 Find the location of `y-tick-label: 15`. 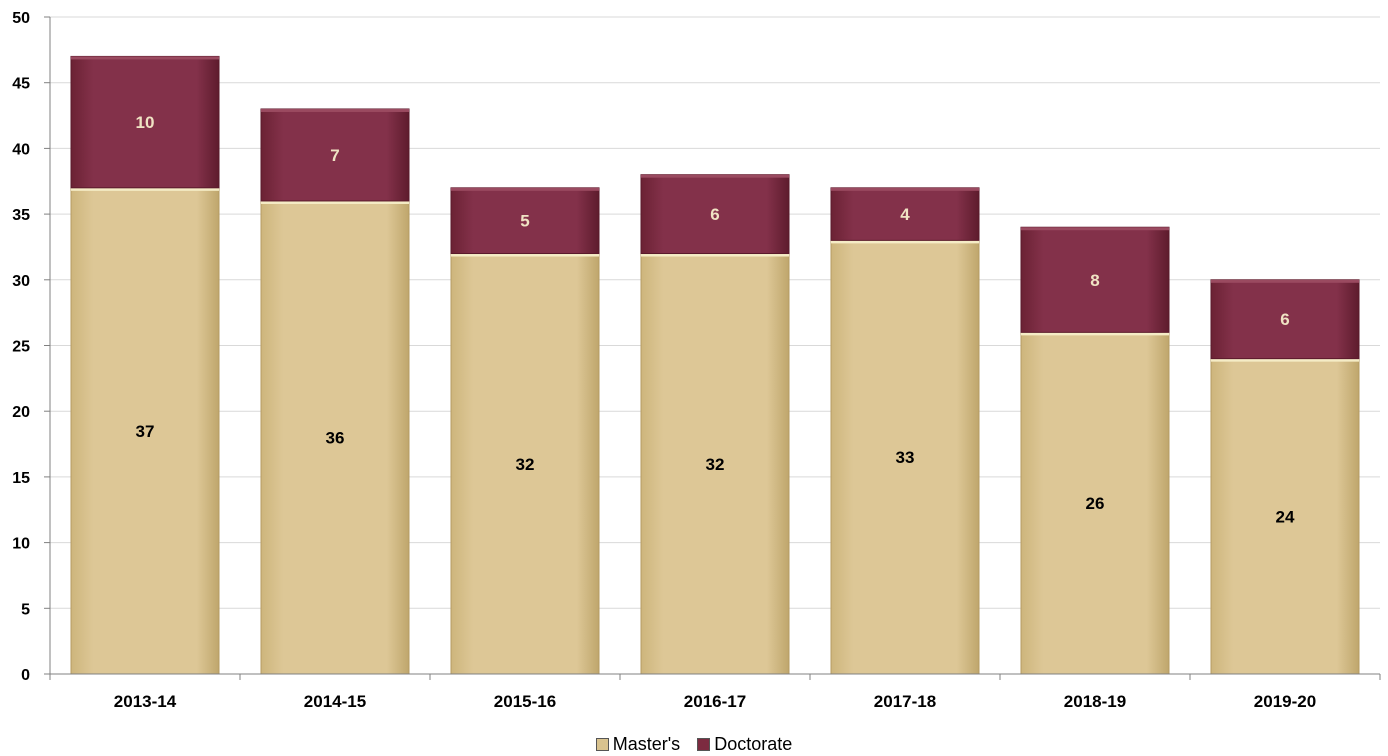

y-tick-label: 15 is located at coordinates (21, 478).